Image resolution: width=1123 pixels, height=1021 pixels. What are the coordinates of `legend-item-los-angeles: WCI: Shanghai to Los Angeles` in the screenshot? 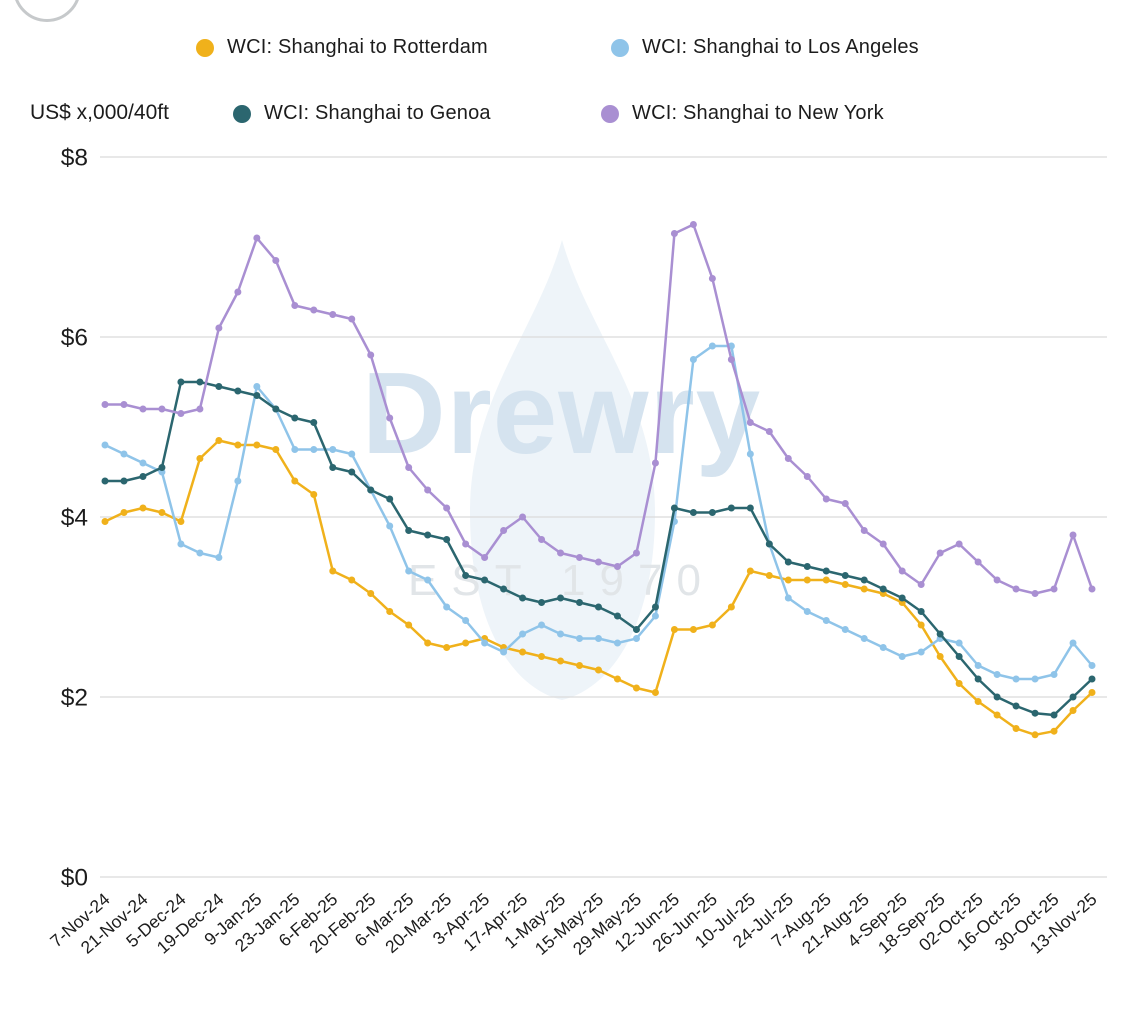 It's located at (765, 47).